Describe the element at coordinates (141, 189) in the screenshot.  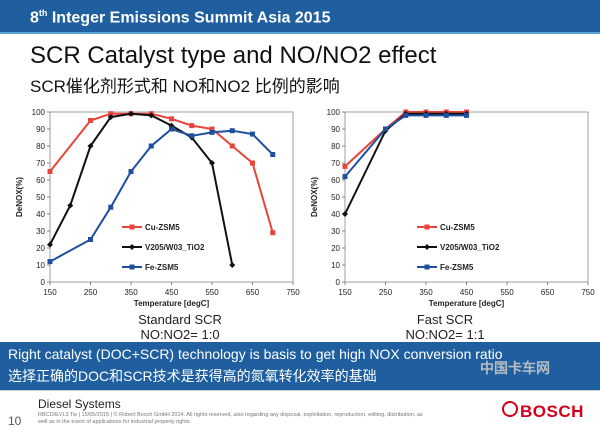
I see `series-line-v205-w03-tio2` at that location.